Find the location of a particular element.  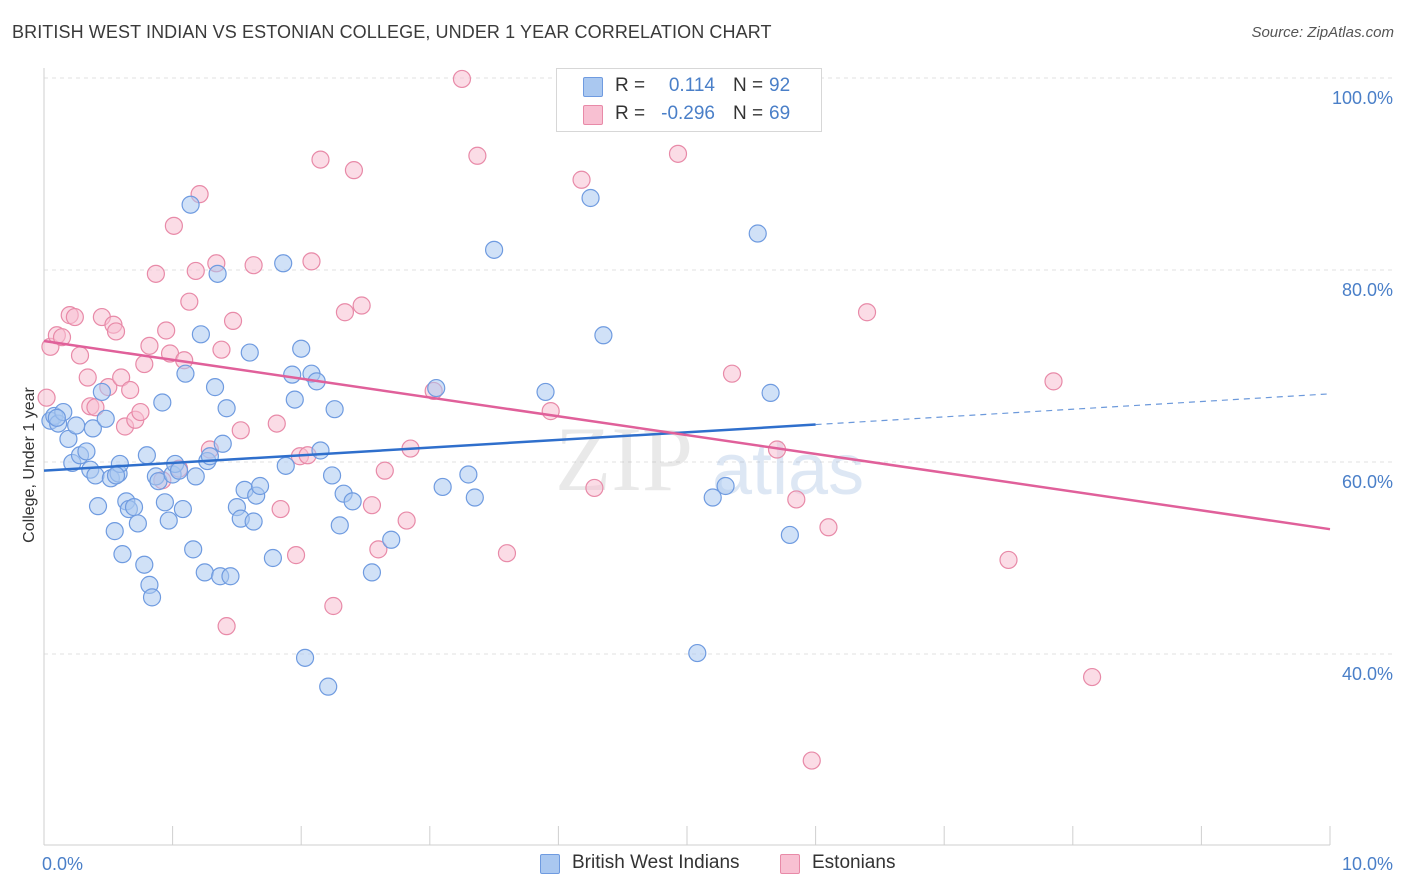

legend-row-estonians: R = -0.296 N = 69 is located at coordinates (689, 114).